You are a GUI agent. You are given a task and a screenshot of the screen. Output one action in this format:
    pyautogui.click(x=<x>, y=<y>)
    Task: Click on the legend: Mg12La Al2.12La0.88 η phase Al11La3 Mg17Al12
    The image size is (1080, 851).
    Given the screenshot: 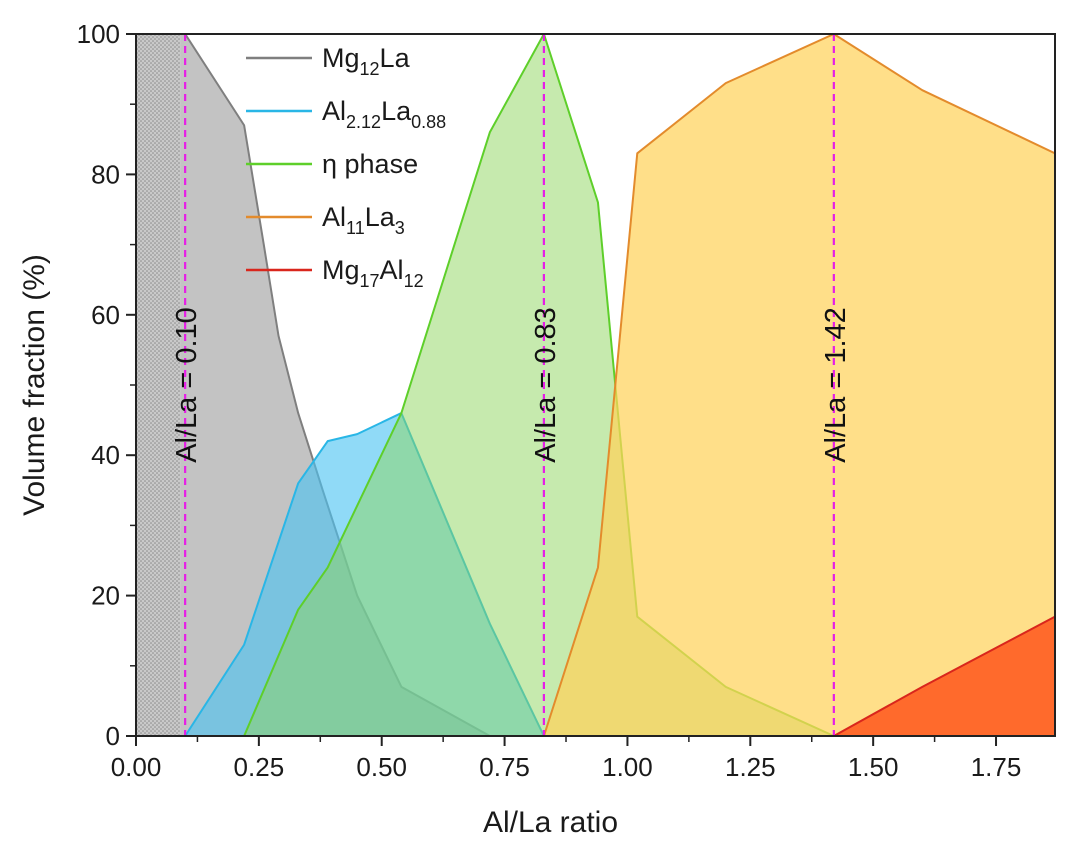 What is the action you would take?
    pyautogui.click(x=346, y=167)
    